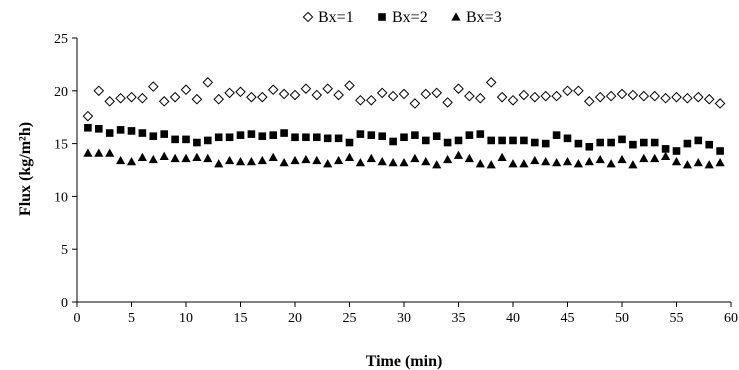 The height and width of the screenshot is (370, 739). I want to click on y-axis-title: Flux (kg/m²h), so click(25, 169).